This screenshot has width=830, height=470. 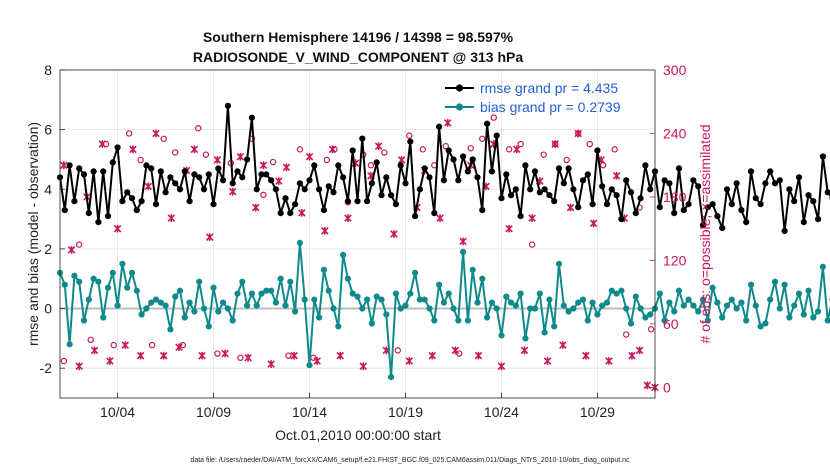 I want to click on y-tick-label: -2, so click(x=46, y=368).